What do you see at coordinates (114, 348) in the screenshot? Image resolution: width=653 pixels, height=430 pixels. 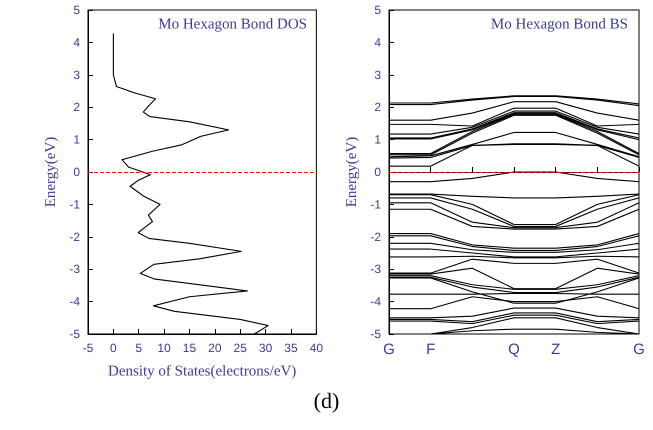 I see `x-tick-label: 0` at bounding box center [114, 348].